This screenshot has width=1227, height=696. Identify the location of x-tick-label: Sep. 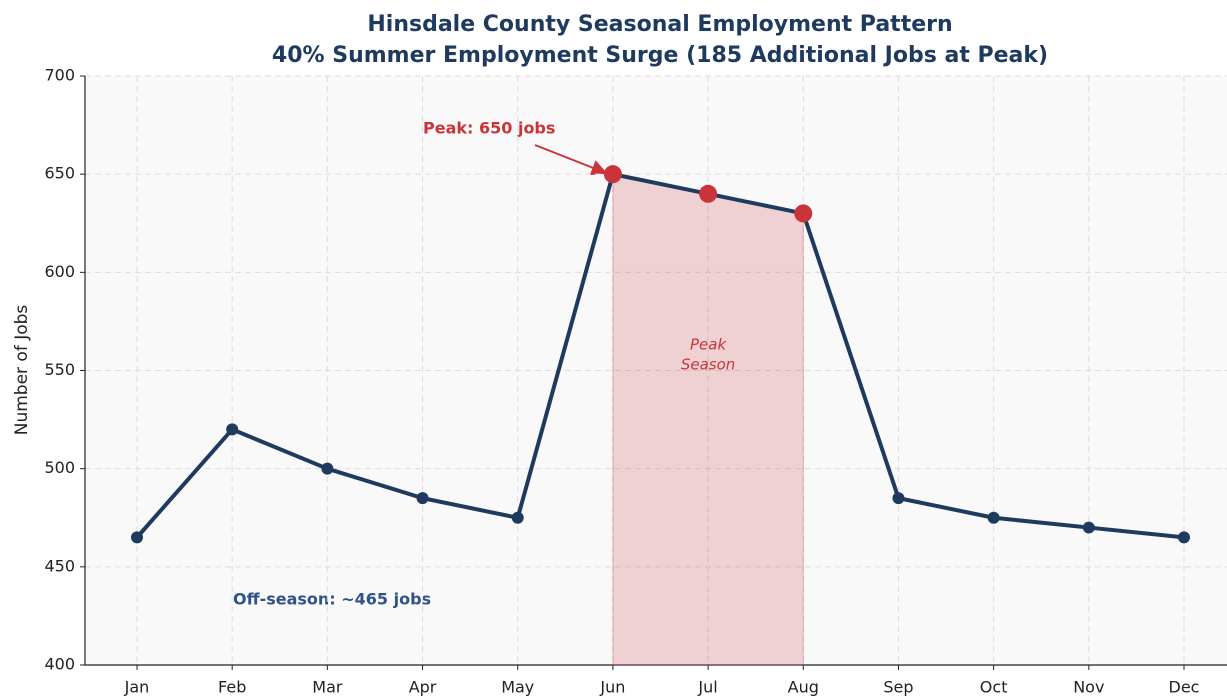
(898, 687).